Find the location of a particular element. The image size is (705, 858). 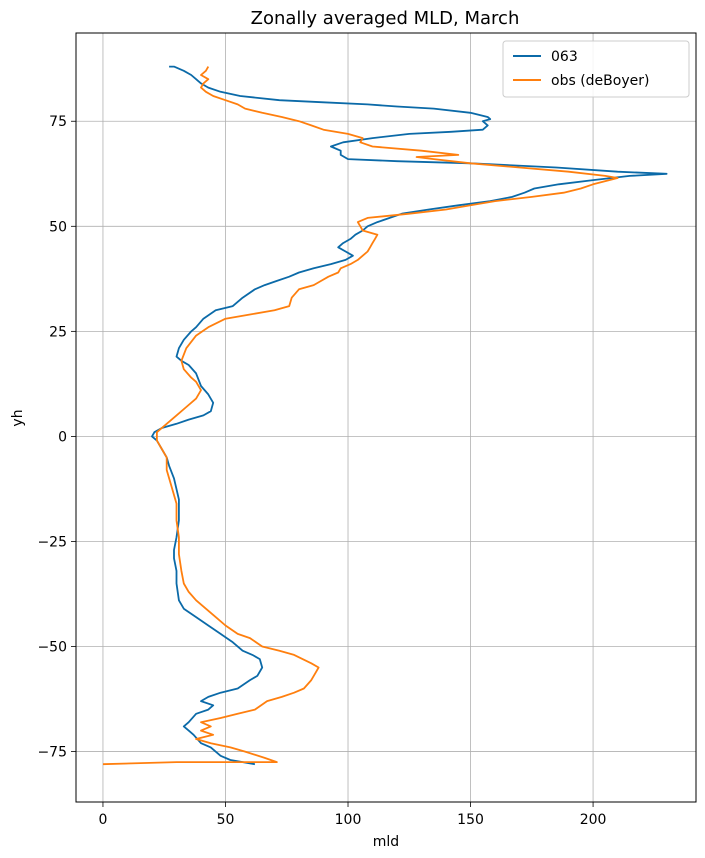

y-tick-label: −75 is located at coordinates (52, 753).